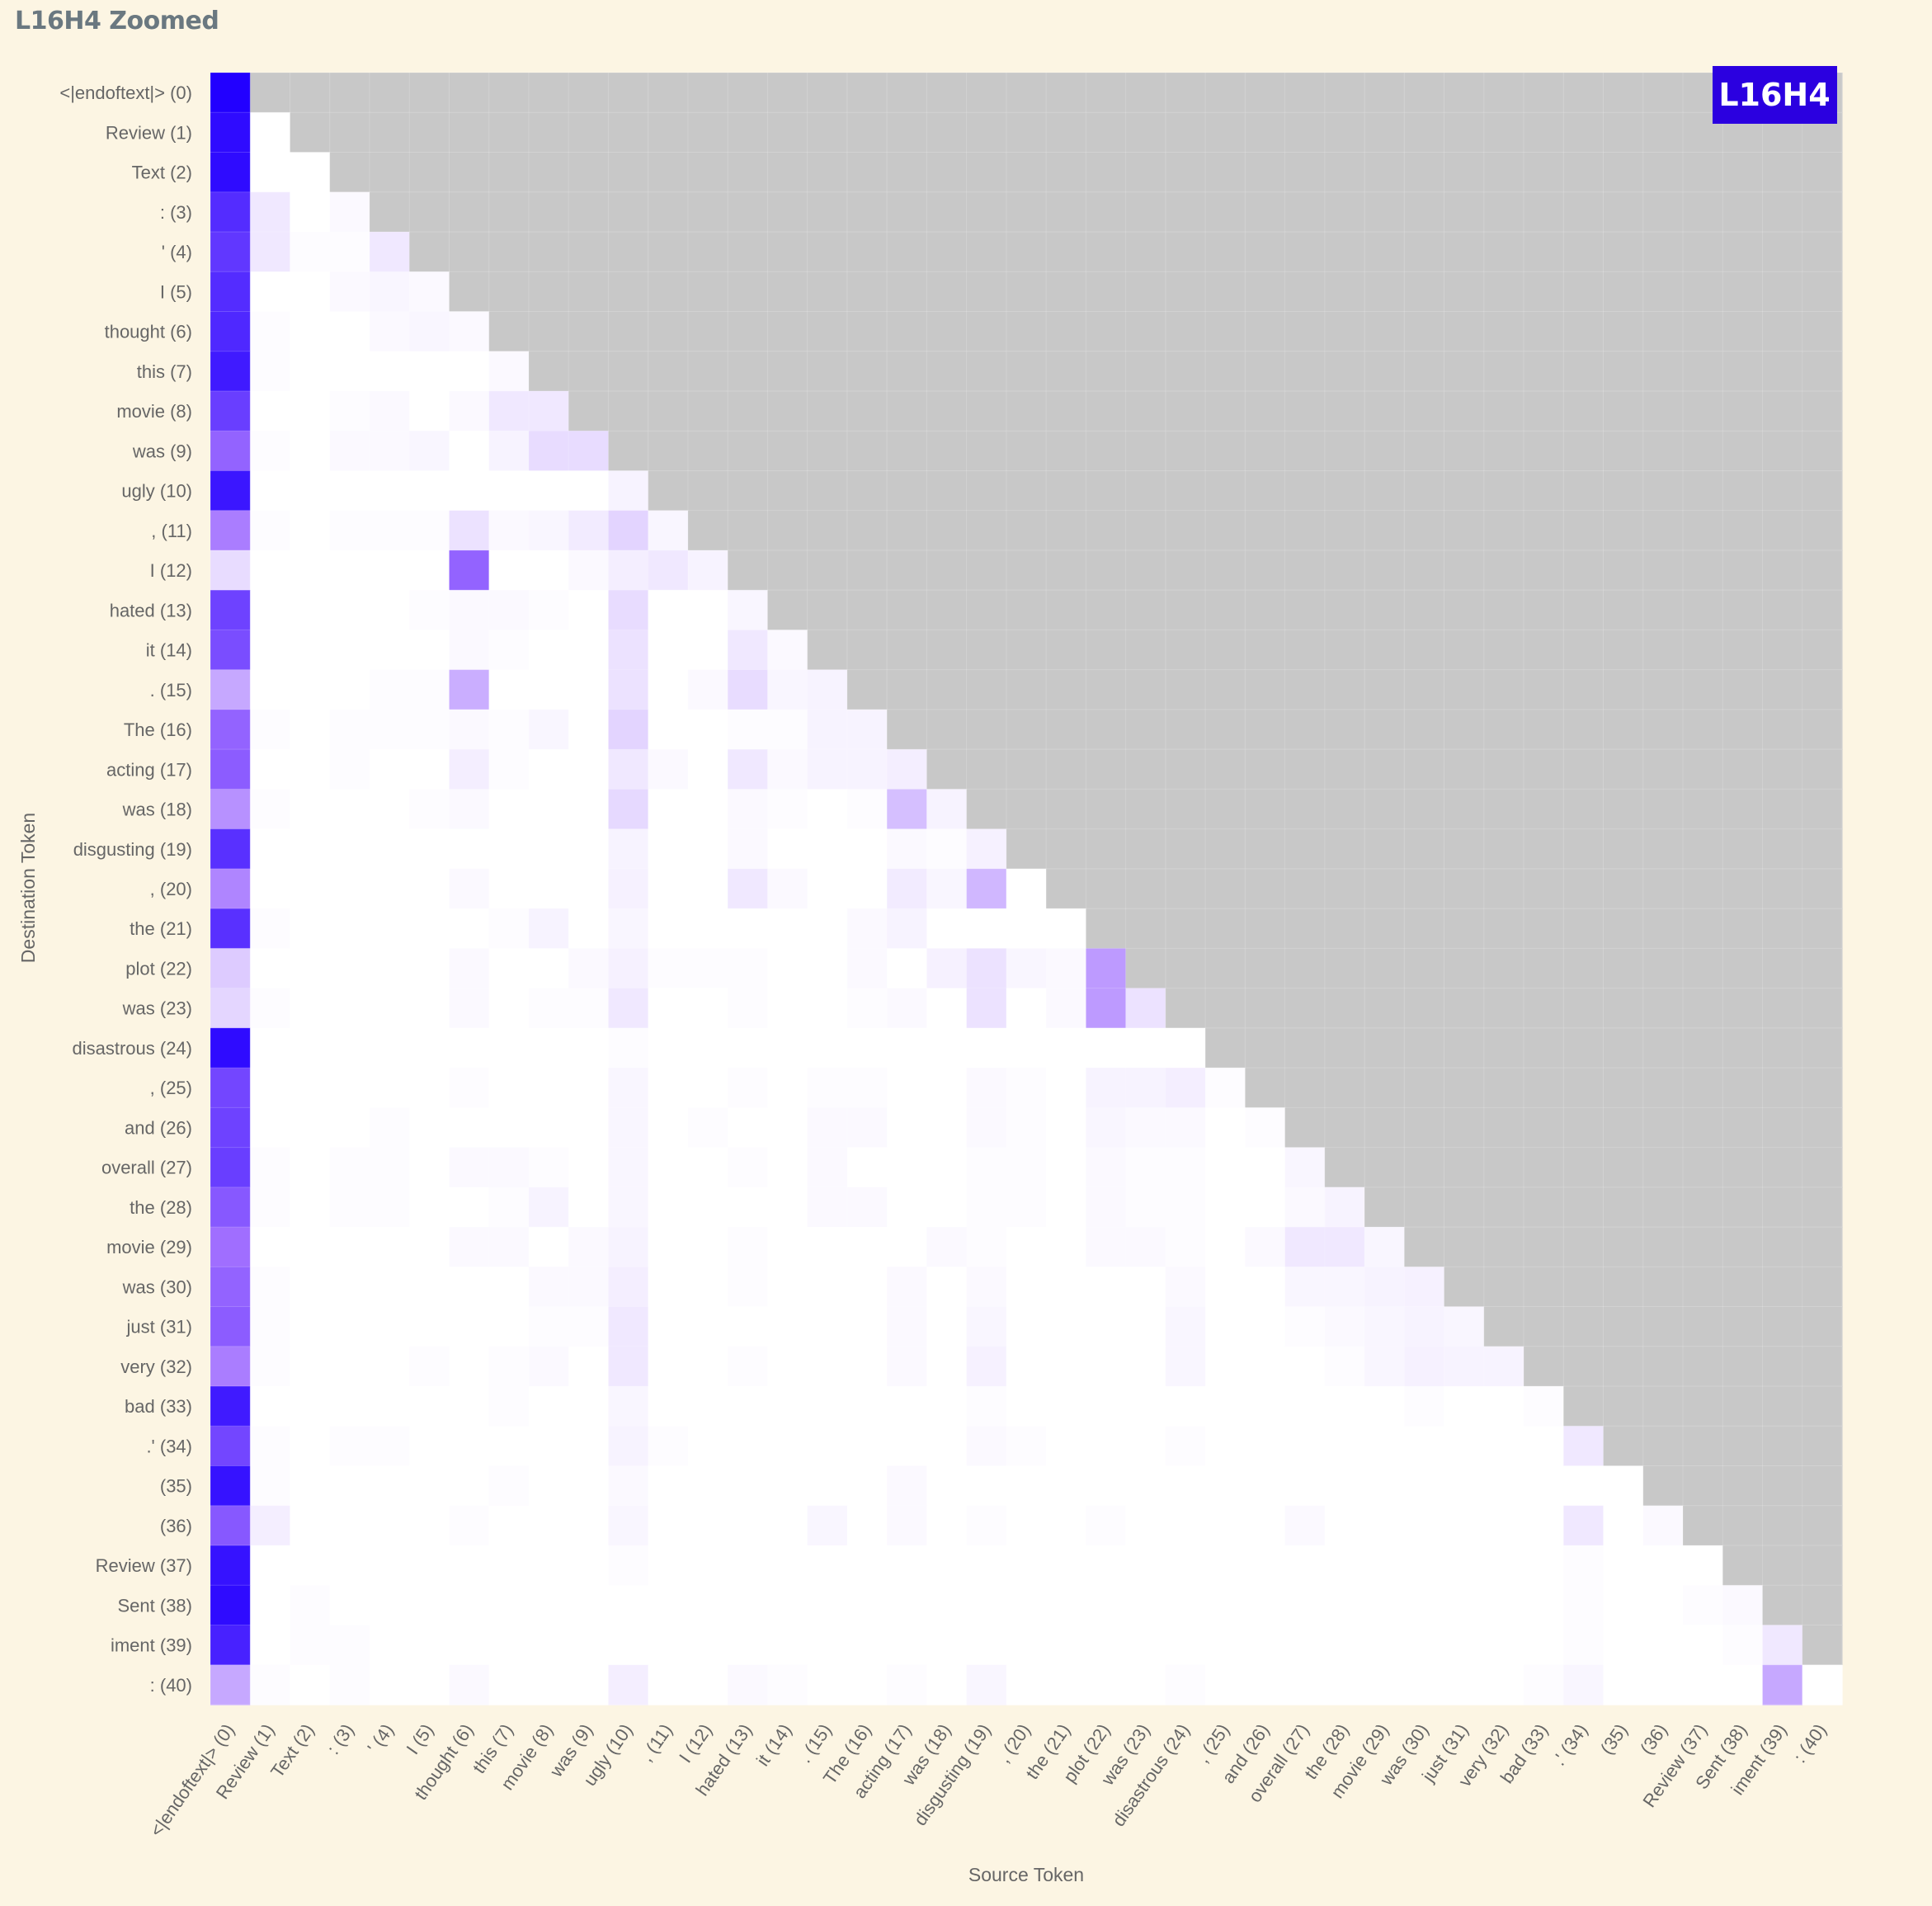 Image resolution: width=1932 pixels, height=1906 pixels. I want to click on y-tick-label: I (5), so click(176, 291).